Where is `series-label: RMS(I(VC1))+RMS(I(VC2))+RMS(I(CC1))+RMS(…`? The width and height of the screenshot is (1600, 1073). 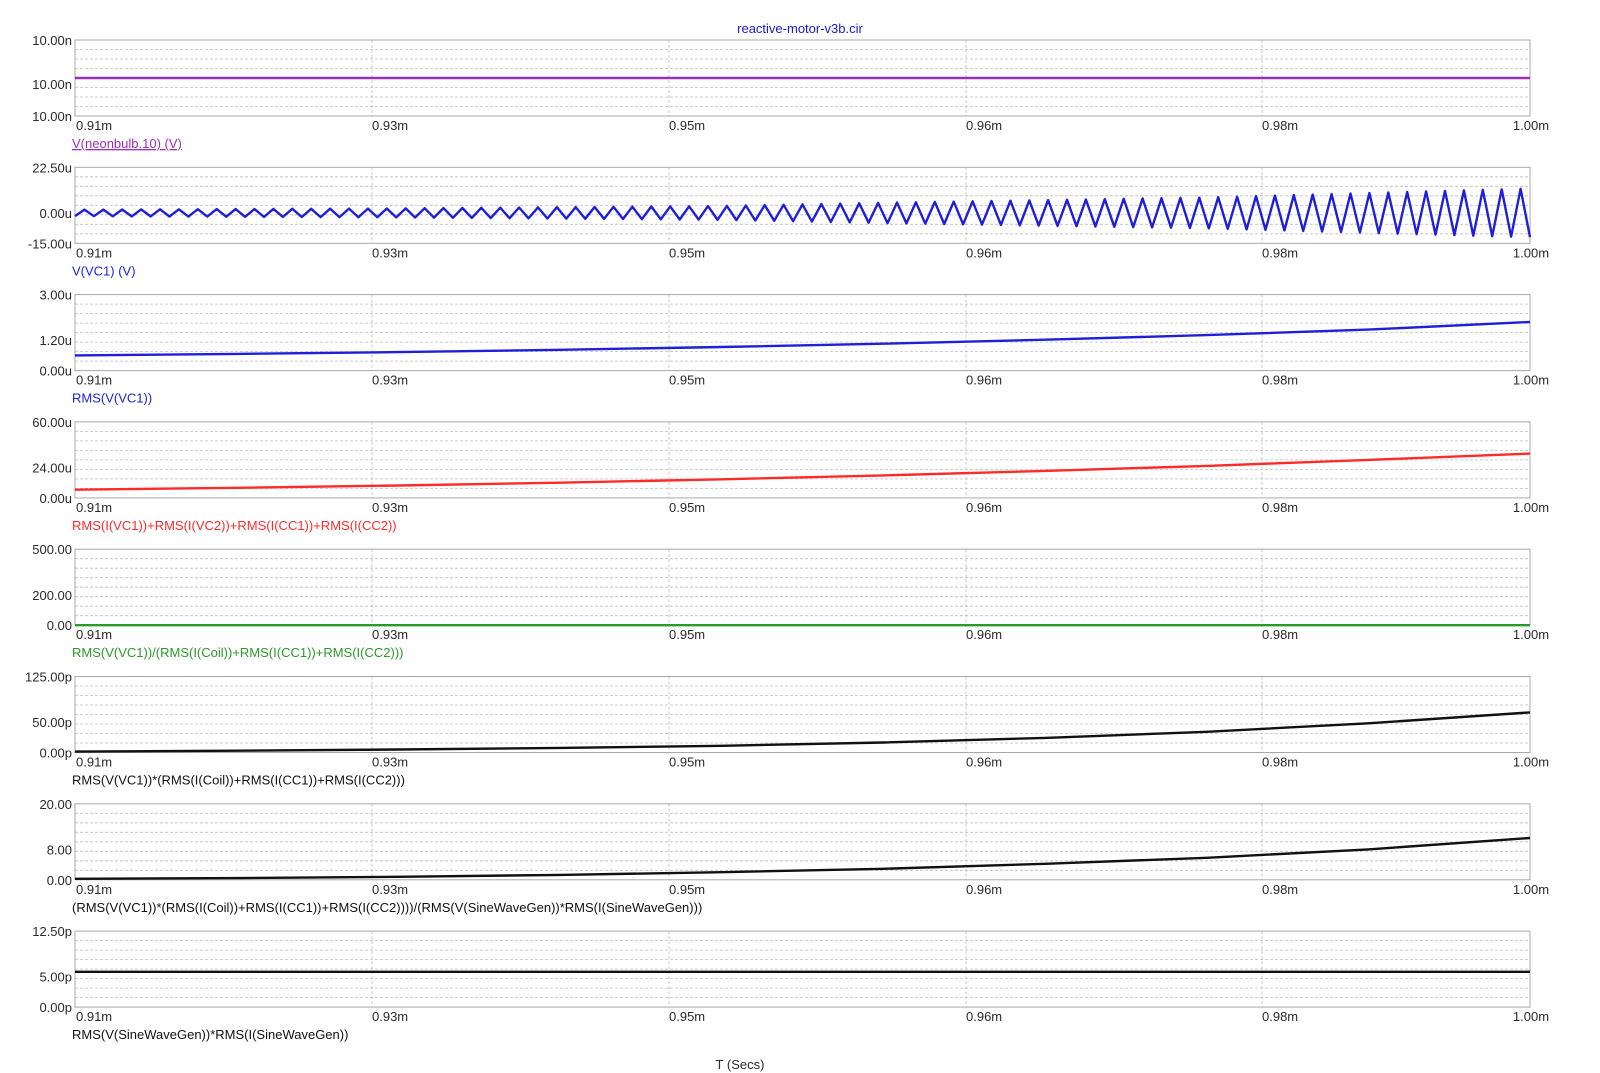
series-label: RMS(I(VC1))+RMS(I(VC2))+RMS(I(CC1))+RMS(… is located at coordinates (234, 525).